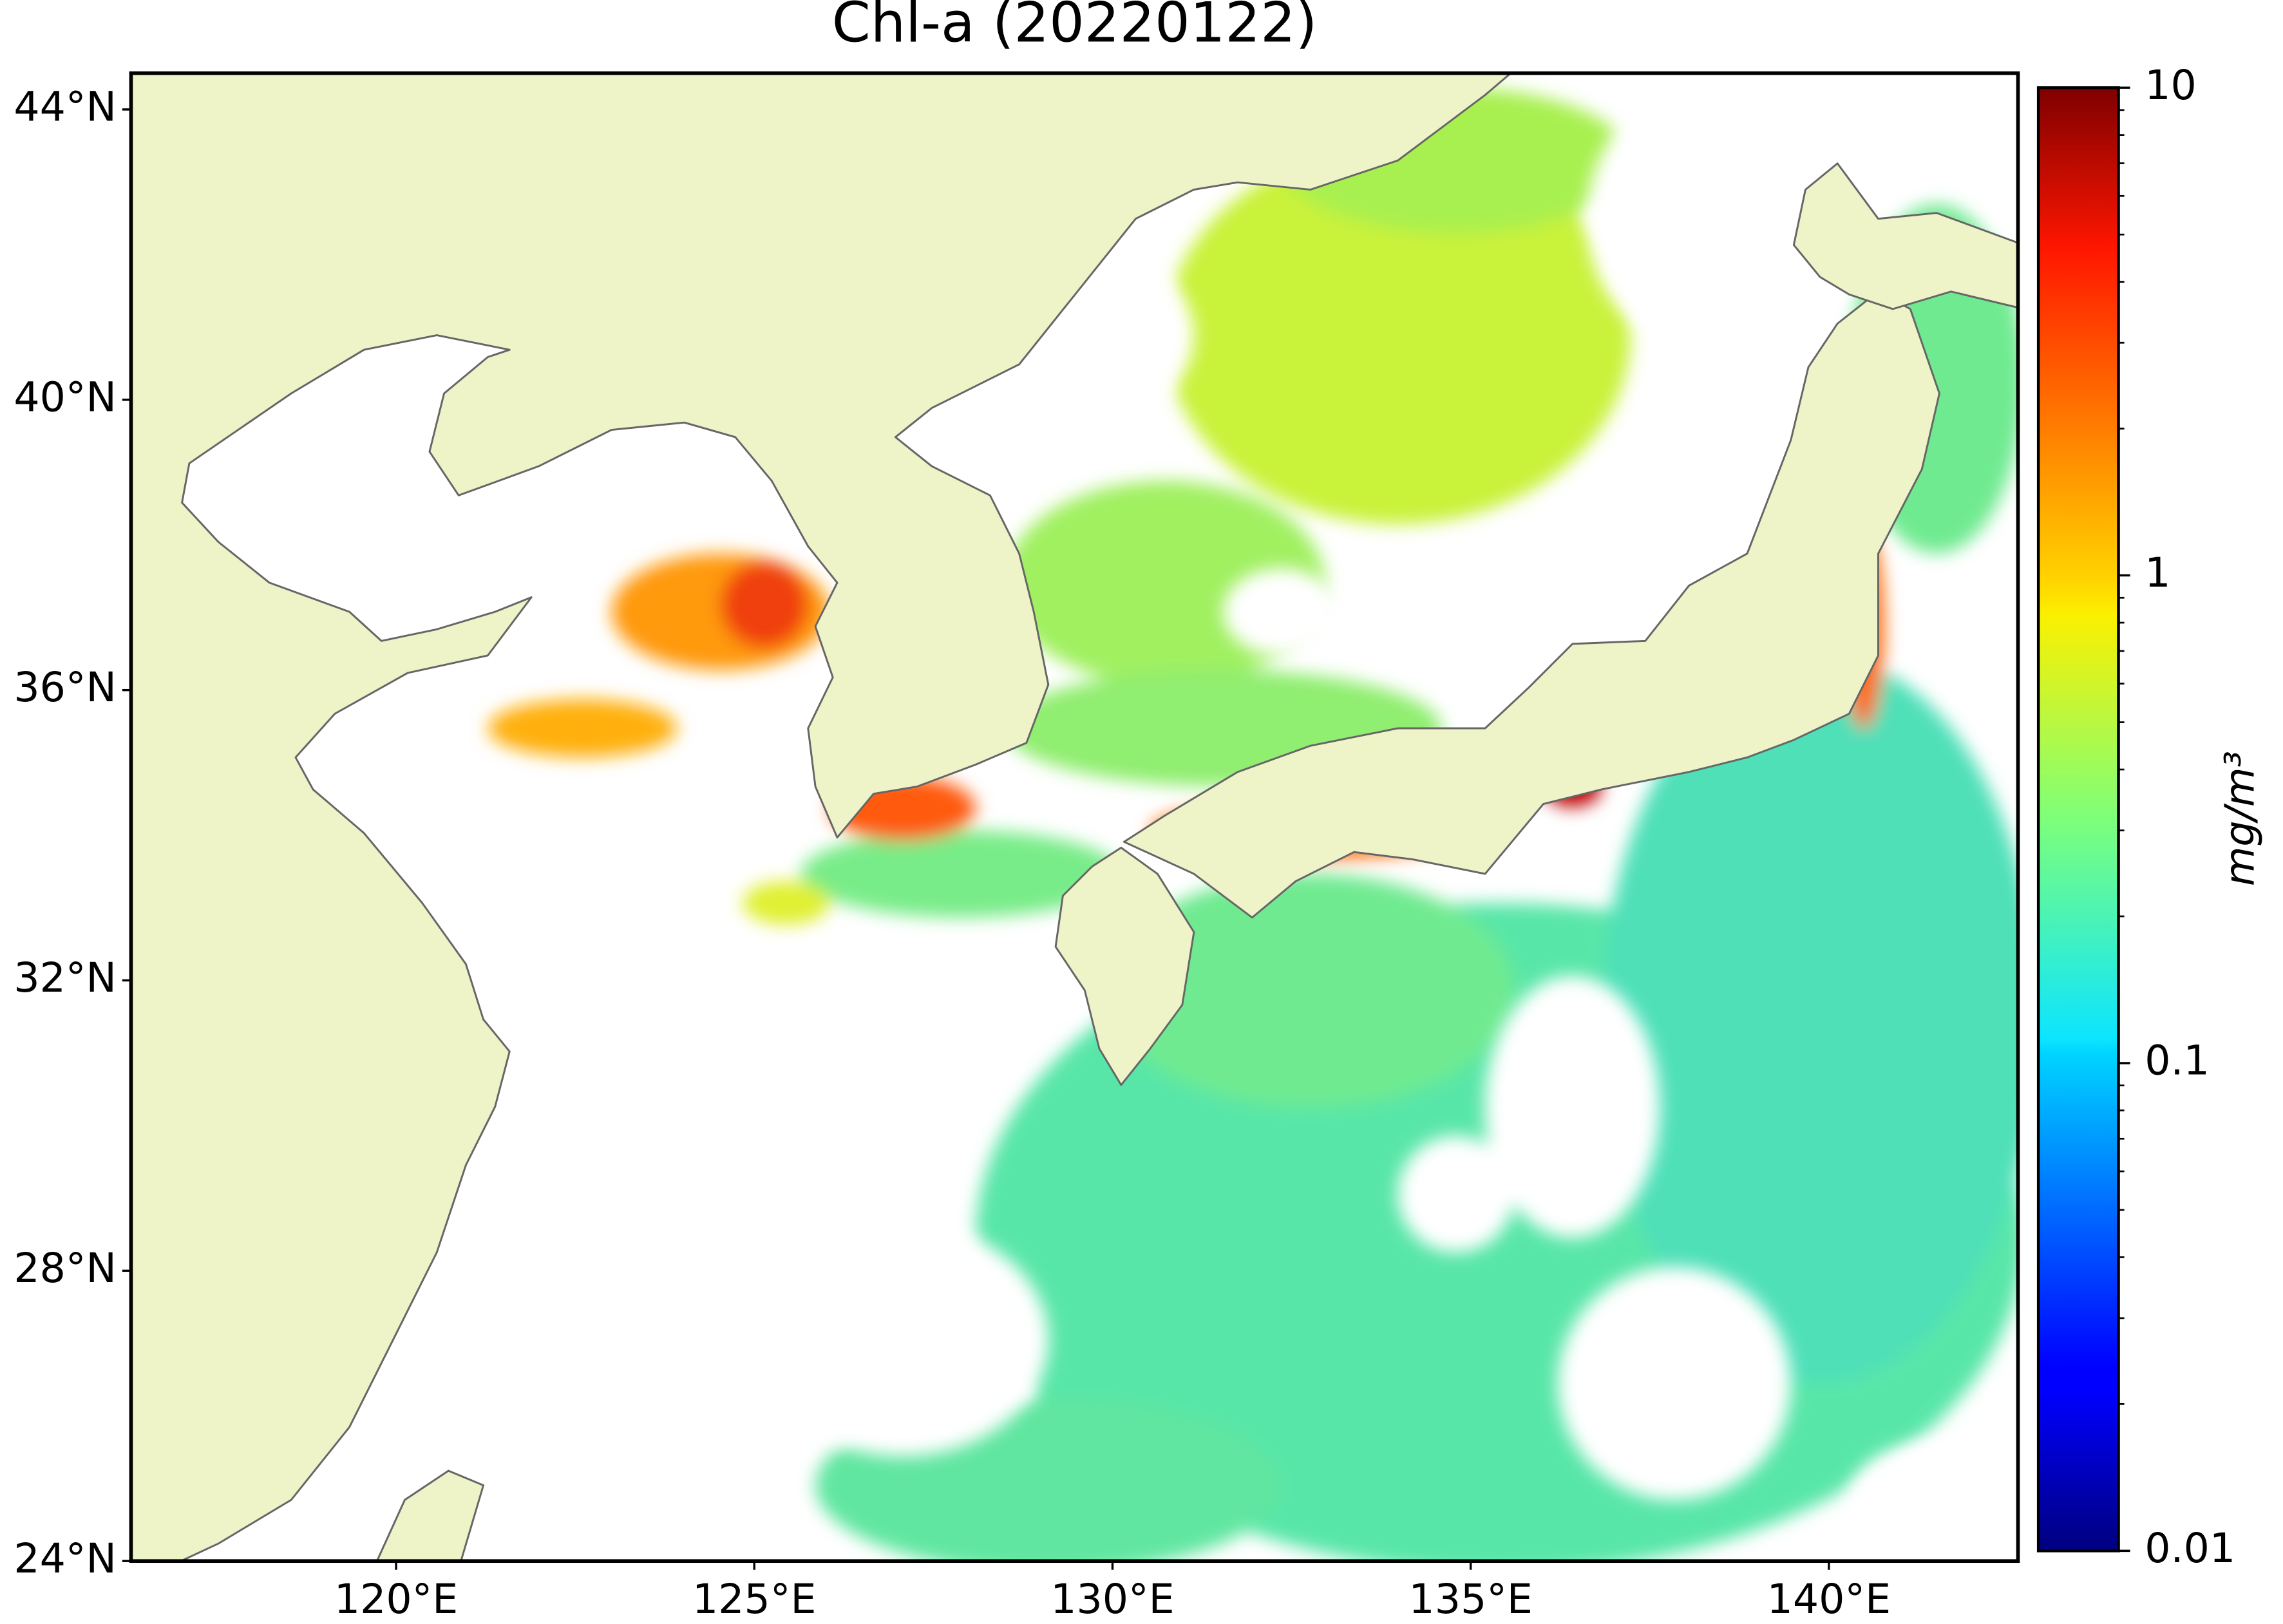  I want to click on x-tick-label: 130°E, so click(1112, 1599).